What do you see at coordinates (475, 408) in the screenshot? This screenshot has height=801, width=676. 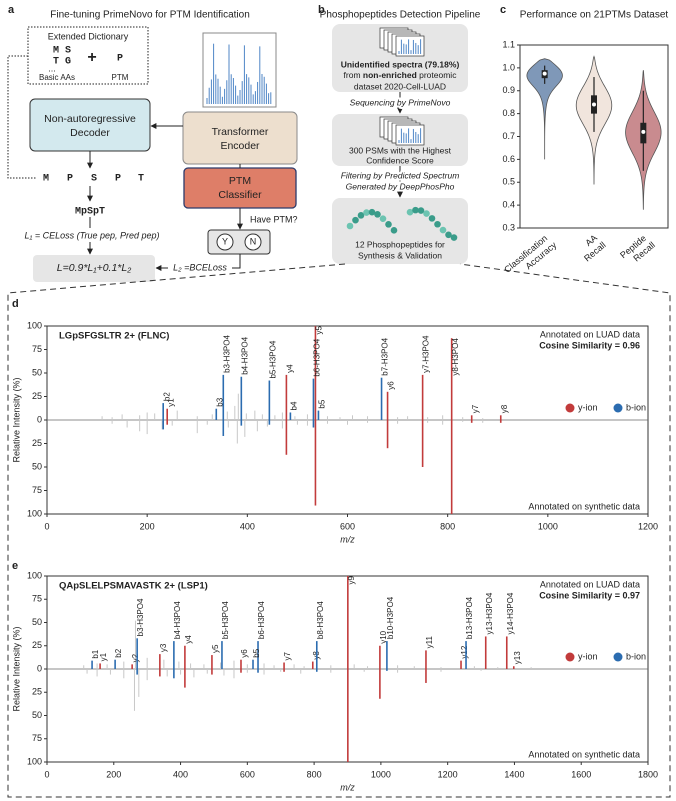 I see `peak-label: y7` at bounding box center [475, 408].